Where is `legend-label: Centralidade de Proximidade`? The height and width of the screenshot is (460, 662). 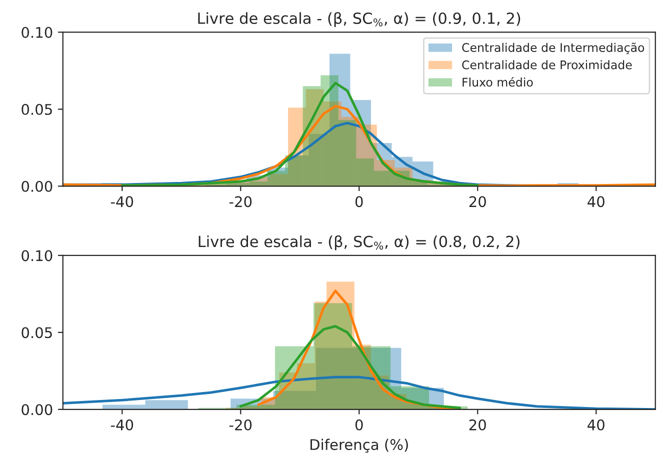 legend-label: Centralidade de Proximidade is located at coordinates (547, 65).